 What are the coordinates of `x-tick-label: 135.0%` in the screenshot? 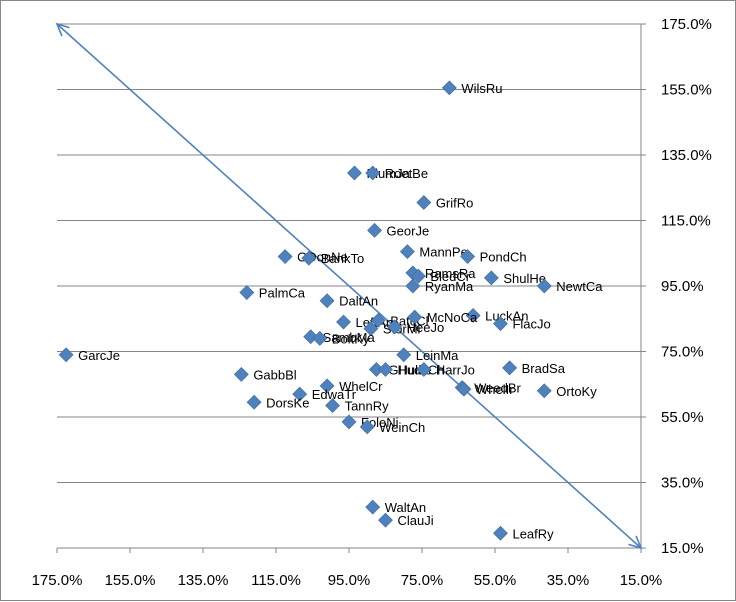 It's located at (203, 580).